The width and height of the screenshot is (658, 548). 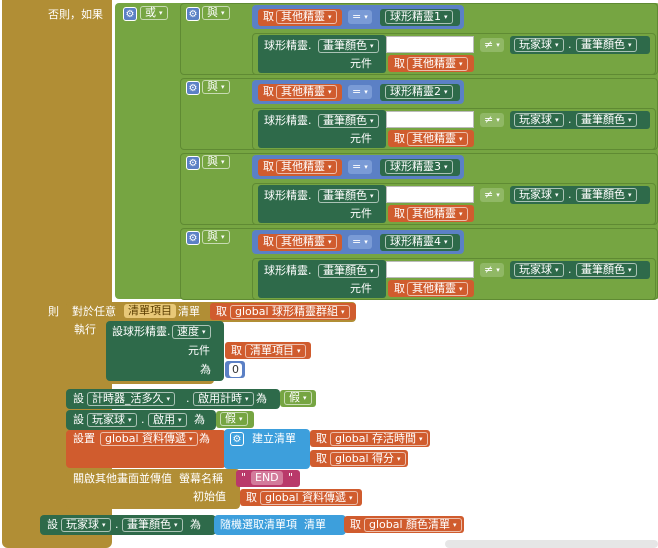 I want to click on or-dropdown: 或 ▾, so click(x=154, y=13).